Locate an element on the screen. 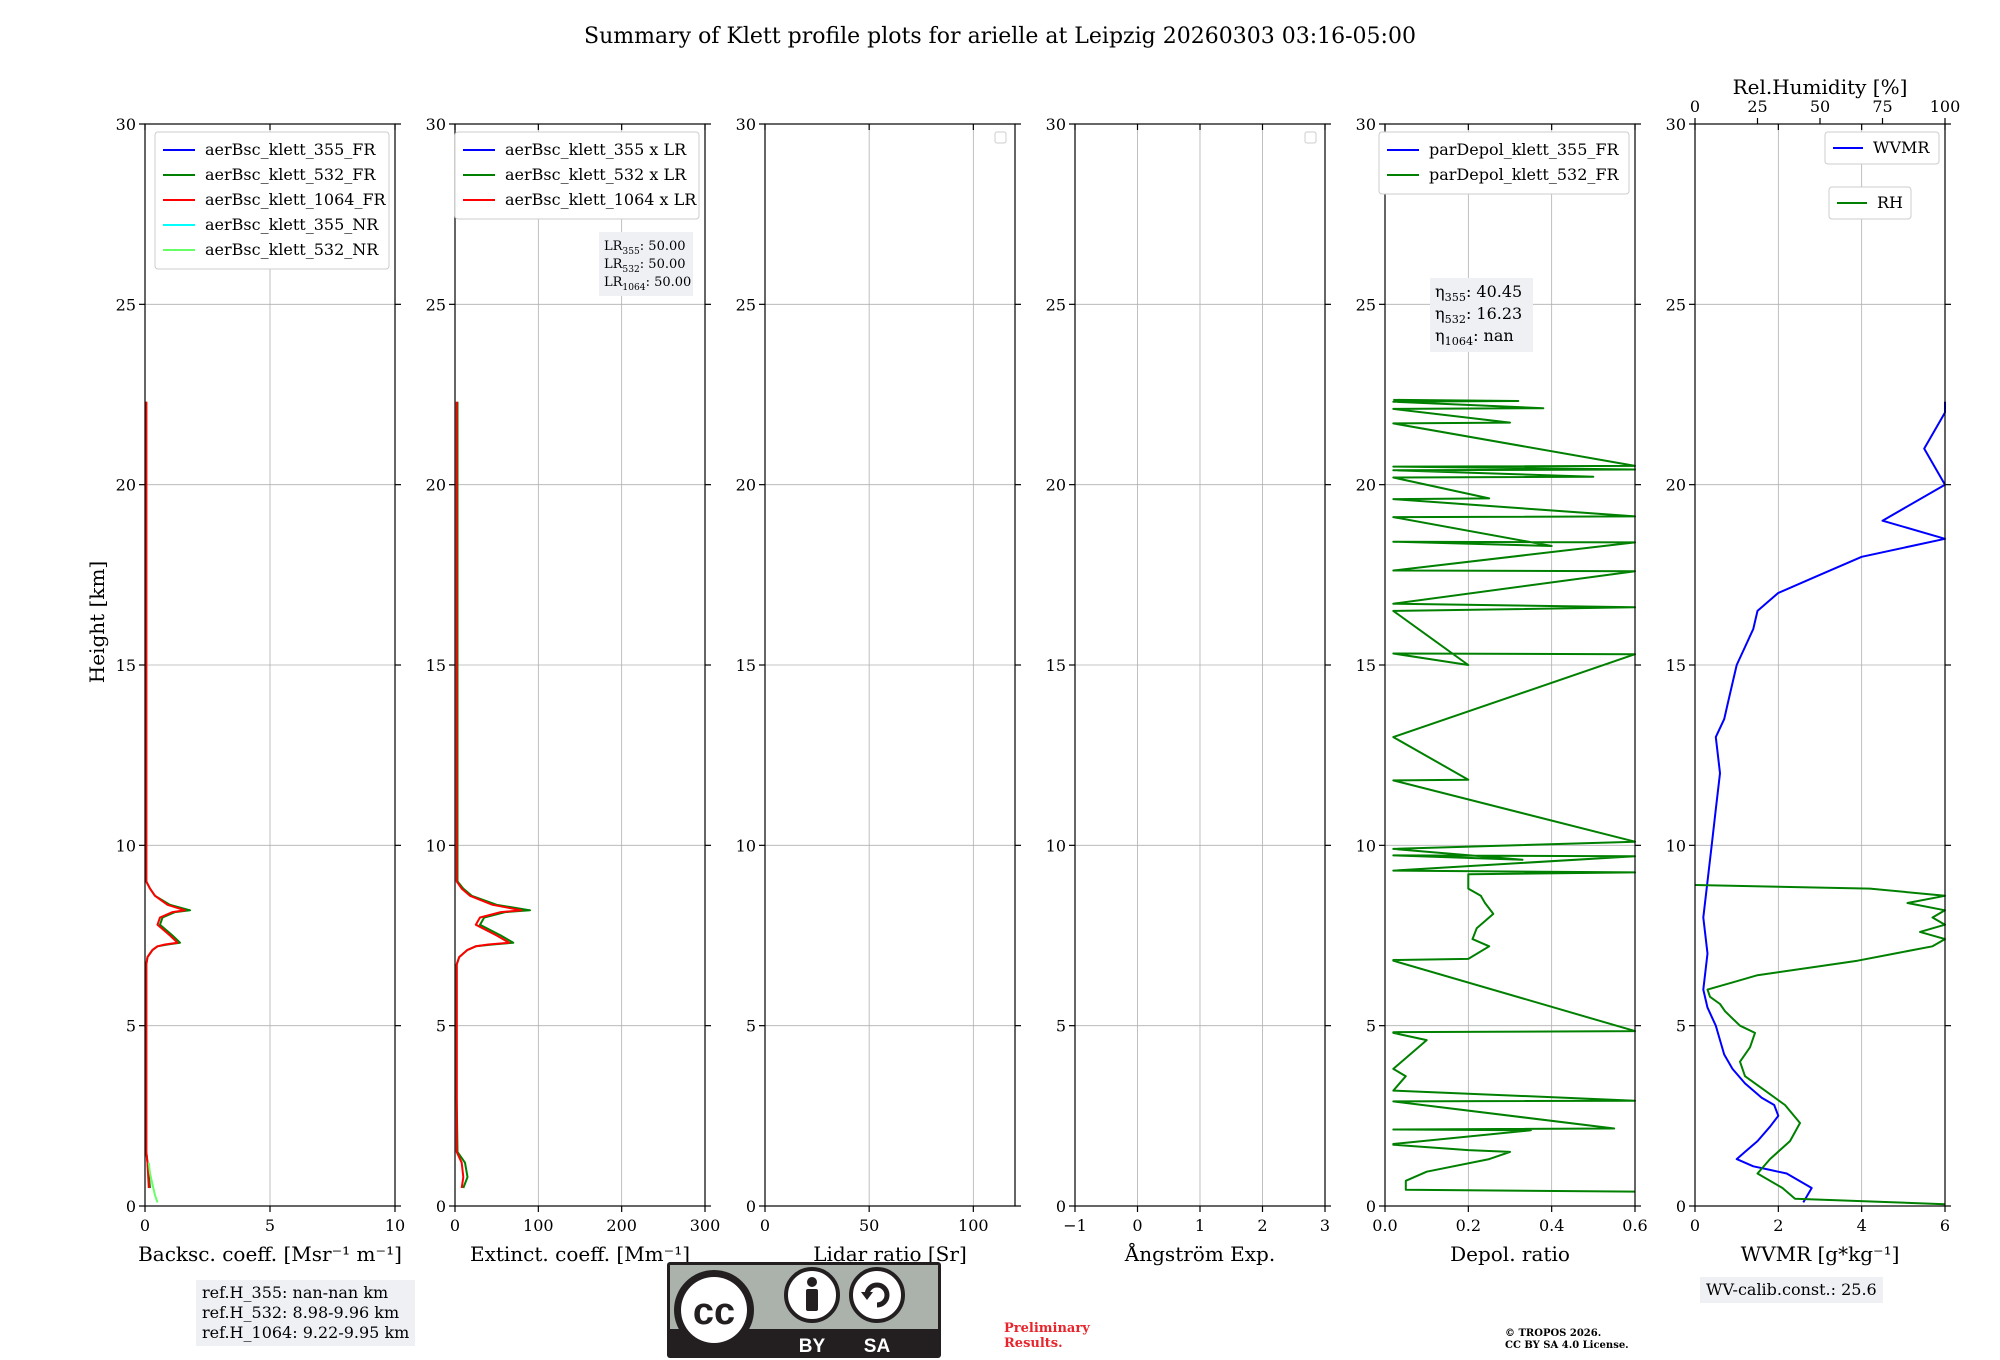  copyright-note: © TROPOS 2026. CC BY SA 4.0 License. is located at coordinates (1567, 1340).